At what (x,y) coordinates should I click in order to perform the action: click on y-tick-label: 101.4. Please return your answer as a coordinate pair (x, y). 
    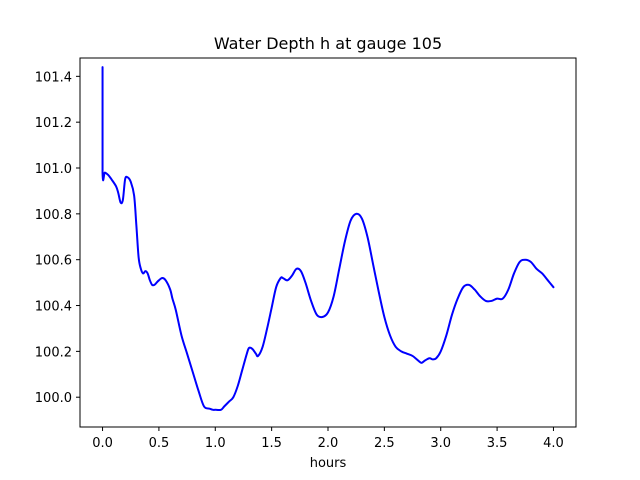
    Looking at the image, I should click on (53, 77).